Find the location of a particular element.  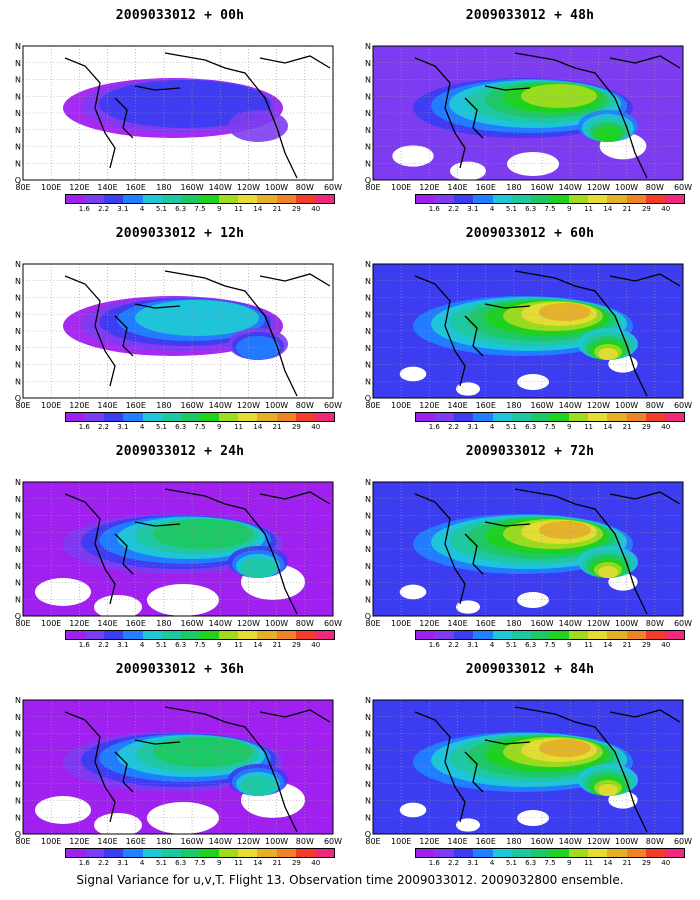

colorbar-label: 21 is located at coordinates (277, 209).